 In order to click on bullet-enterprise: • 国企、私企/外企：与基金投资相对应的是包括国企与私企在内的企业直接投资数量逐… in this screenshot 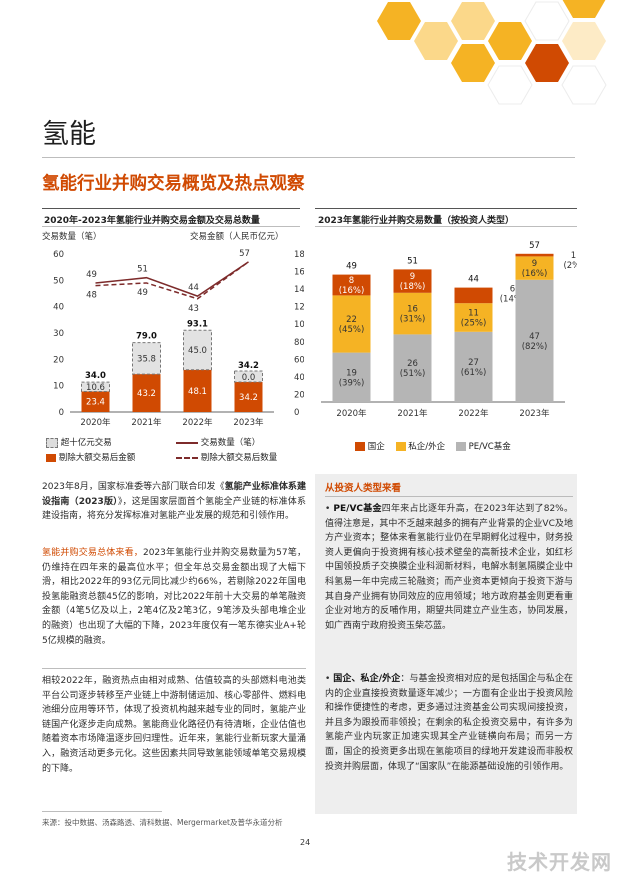, I will do `click(449, 723)`.